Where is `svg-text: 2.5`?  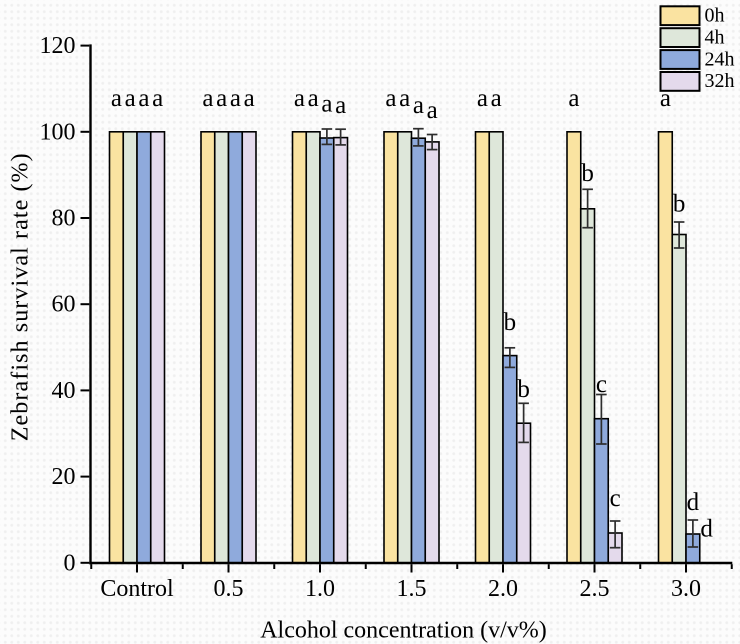 svg-text: 2.5 is located at coordinates (595, 589).